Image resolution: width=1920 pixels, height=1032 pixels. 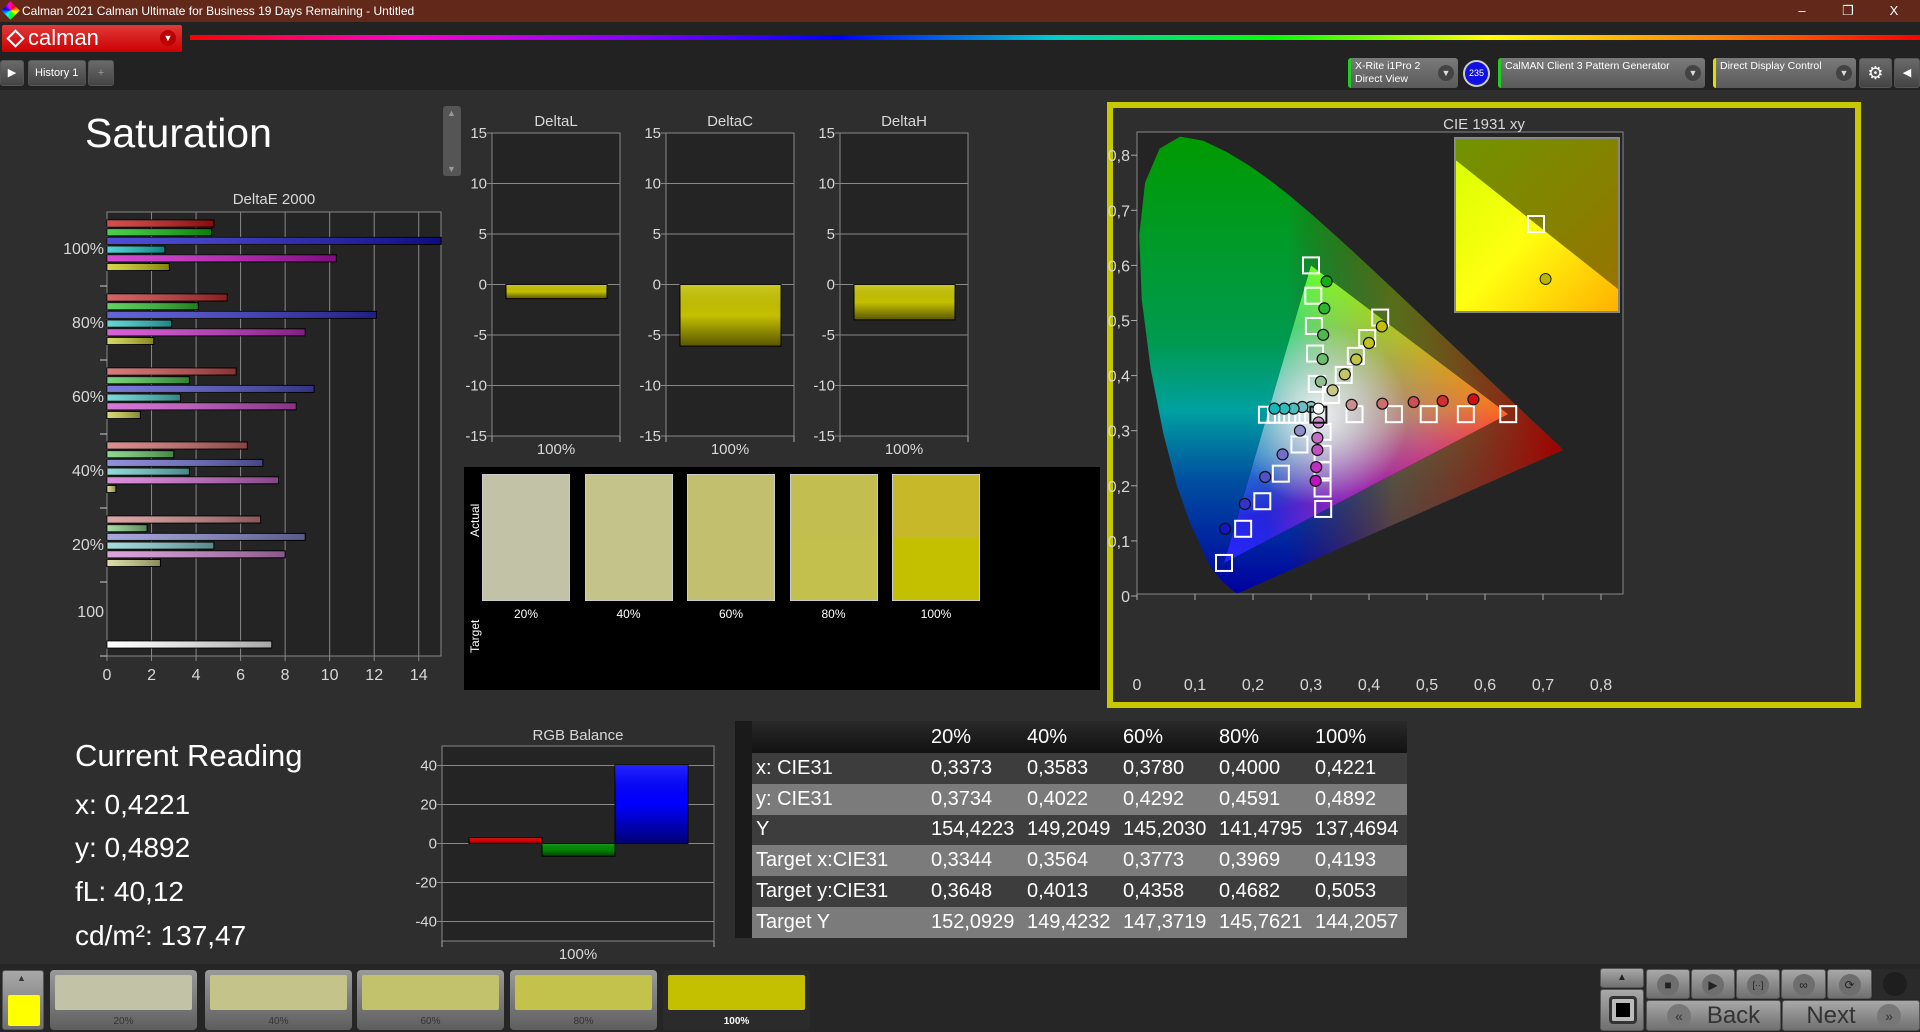 I want to click on gamut-white-glow, so click(x=1366, y=414).